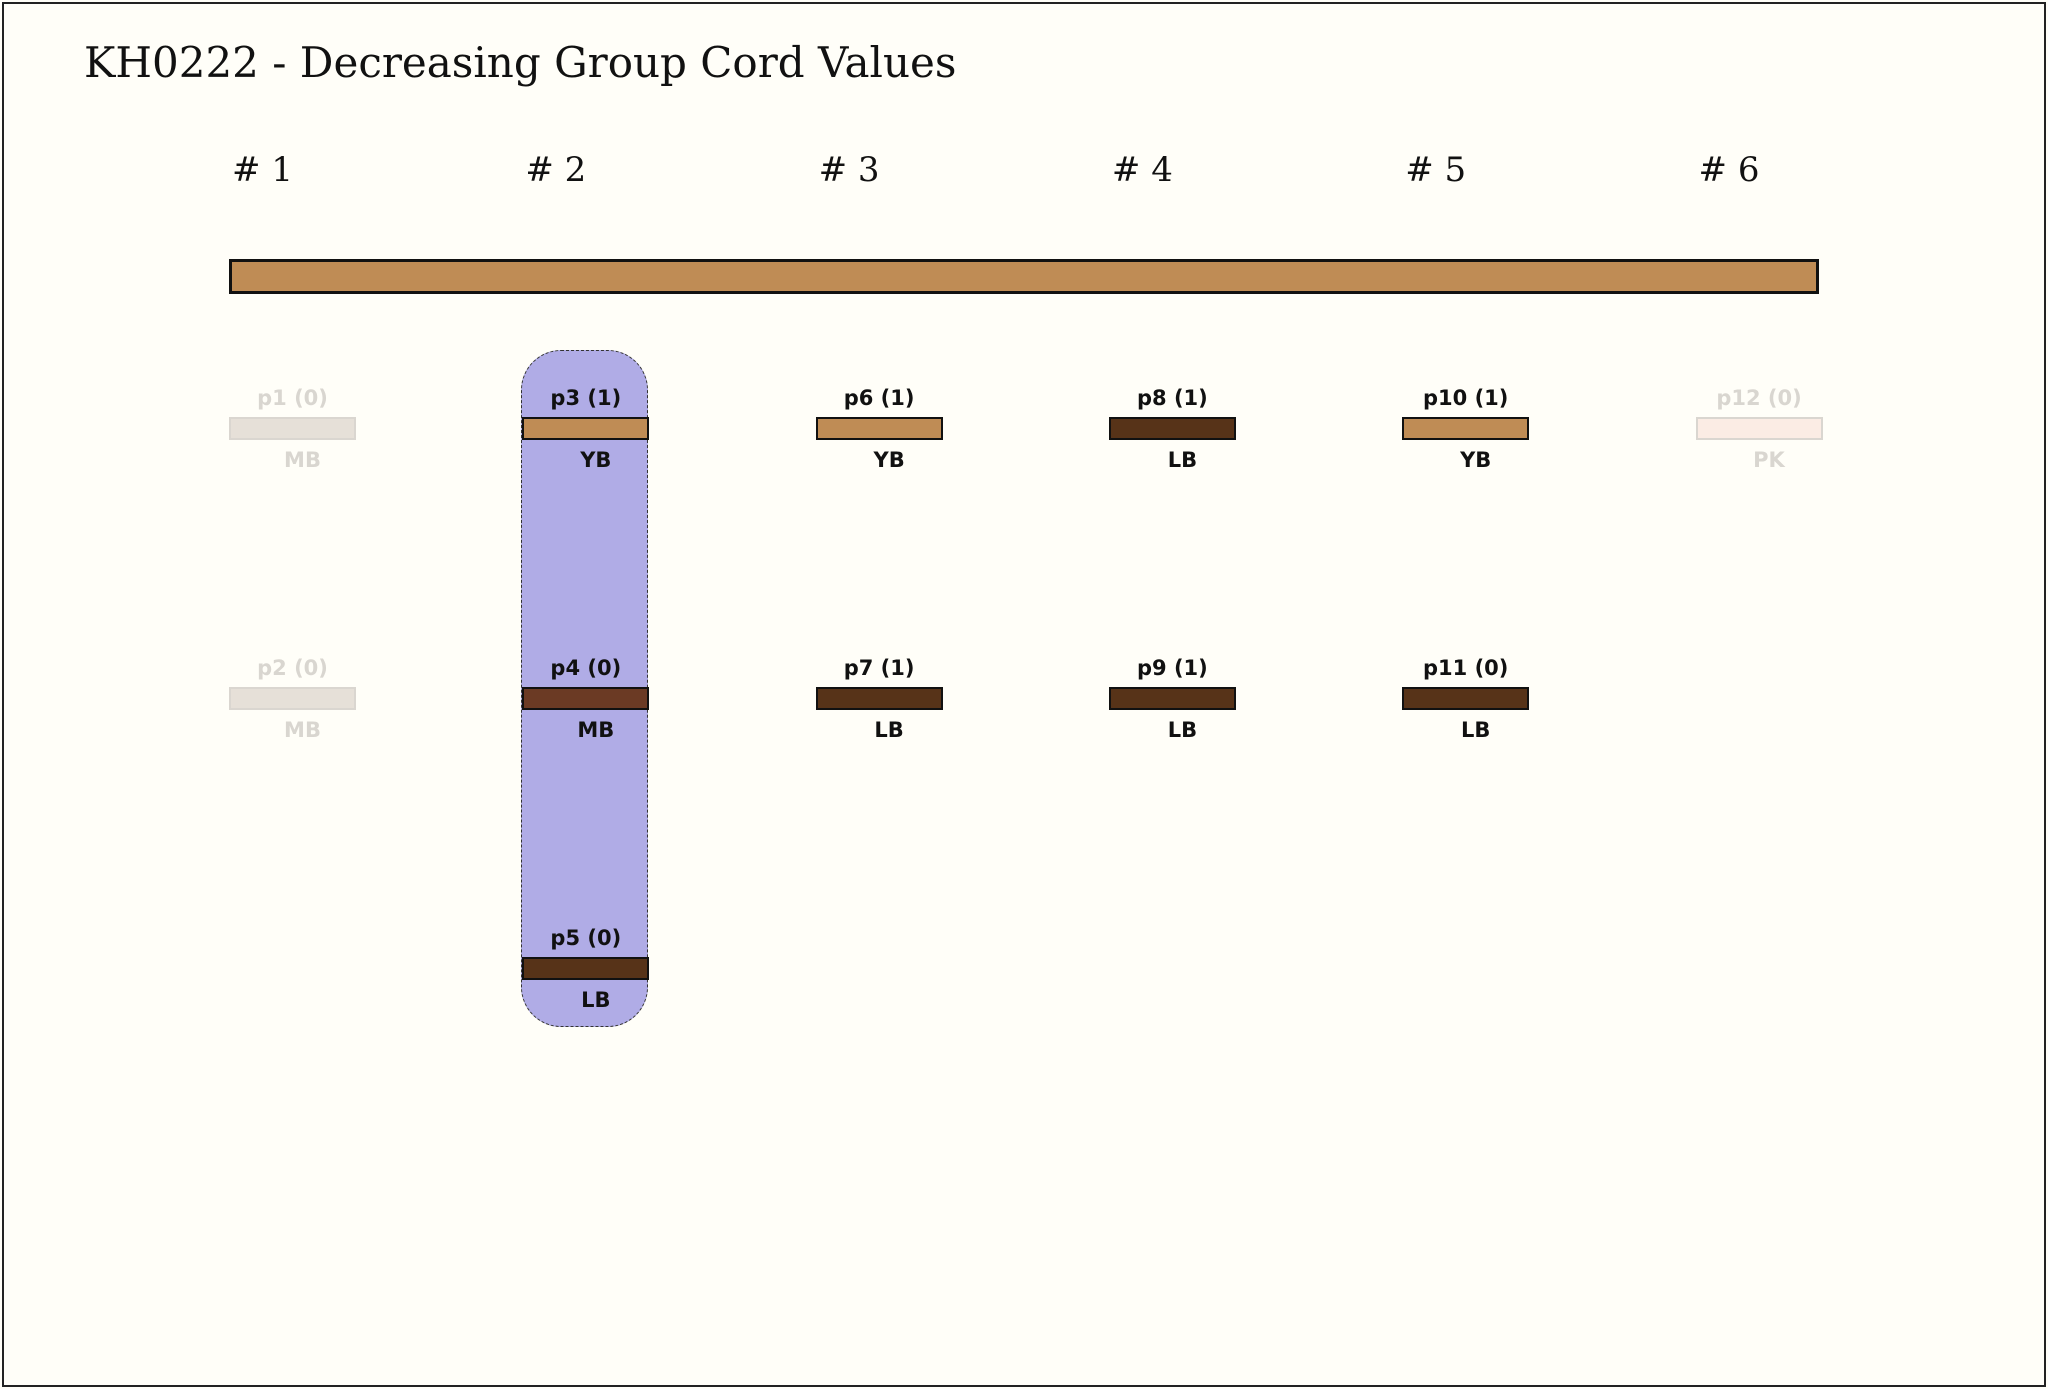 The width and height of the screenshot is (2048, 1389). I want to click on group-label: # 2, so click(556, 170).